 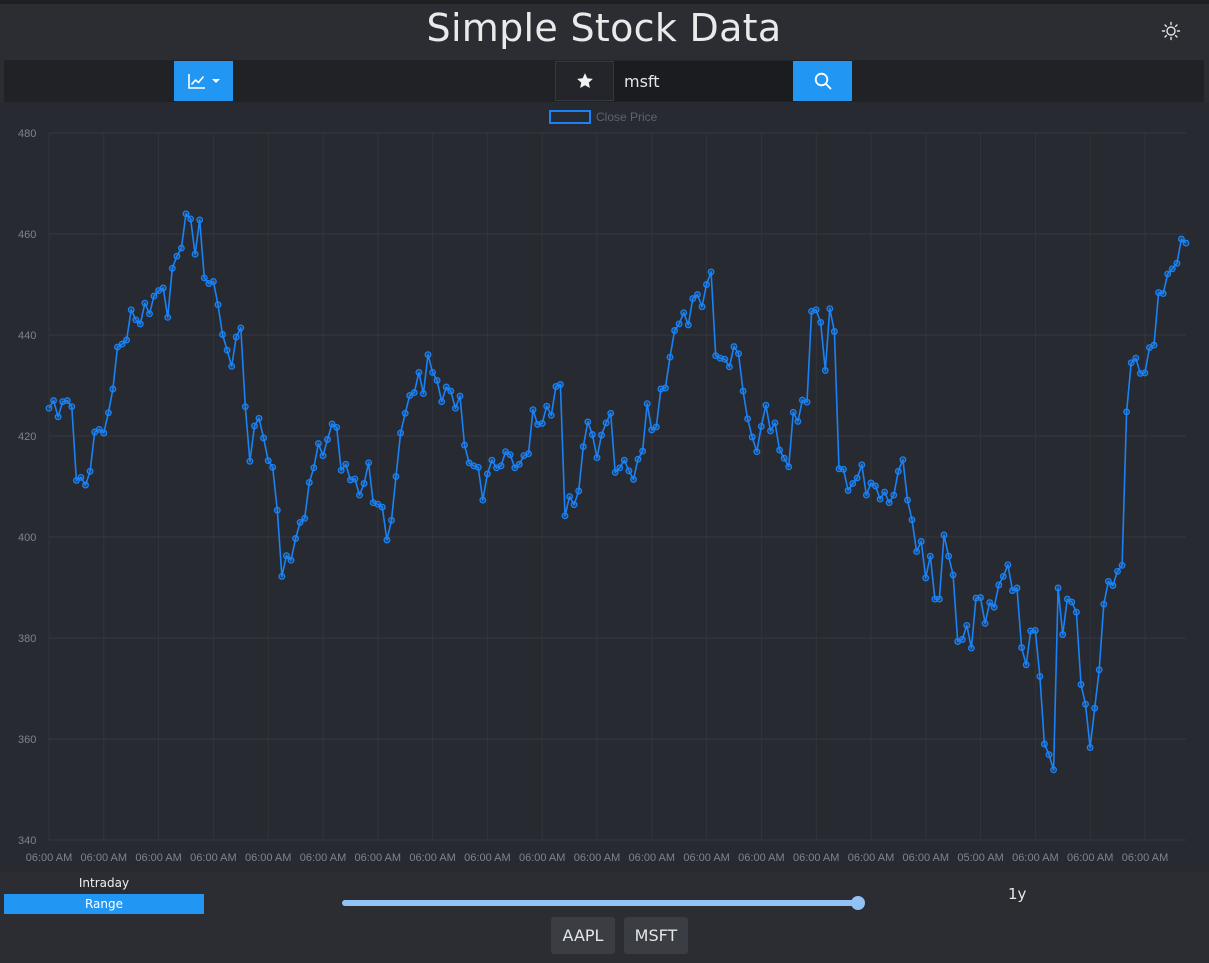 I want to click on range-slider-thumb, so click(x=858, y=903).